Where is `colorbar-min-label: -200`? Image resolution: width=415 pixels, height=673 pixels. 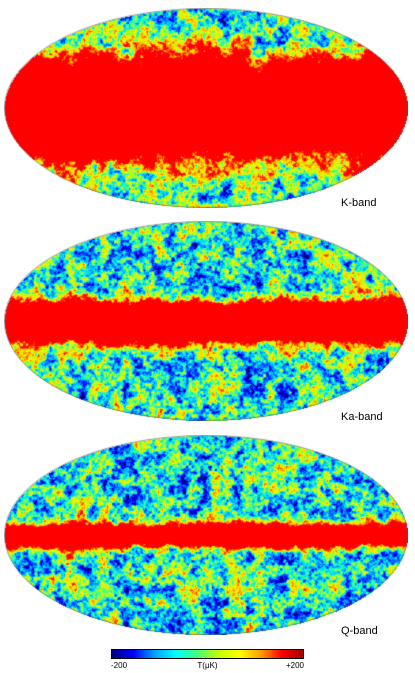 colorbar-min-label: -200 is located at coordinates (119, 665).